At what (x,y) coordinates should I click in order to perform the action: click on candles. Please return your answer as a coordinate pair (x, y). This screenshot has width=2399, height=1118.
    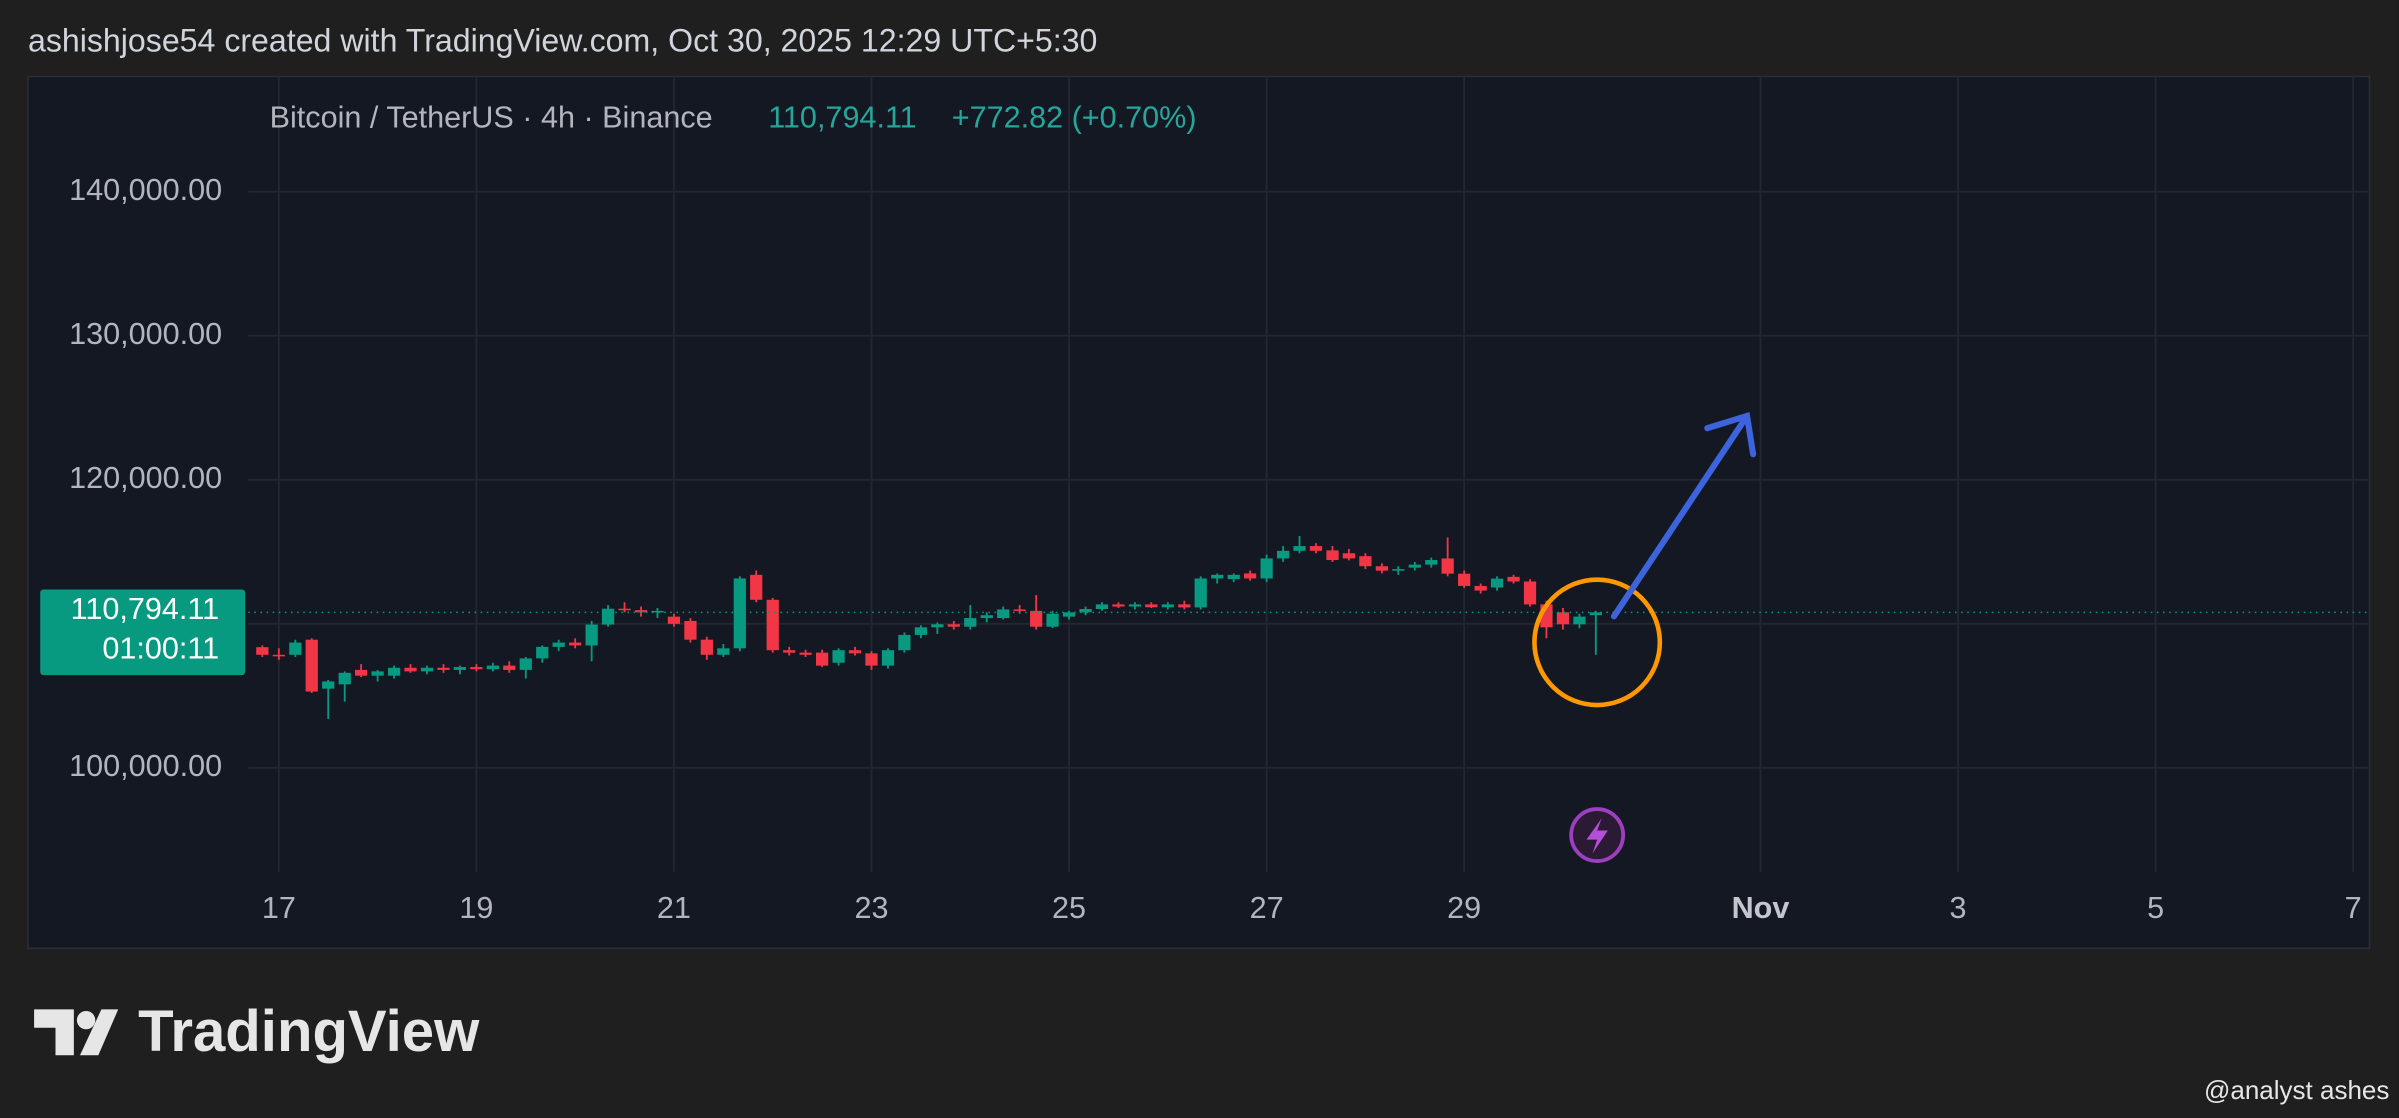
    Looking at the image, I should click on (1308, 627).